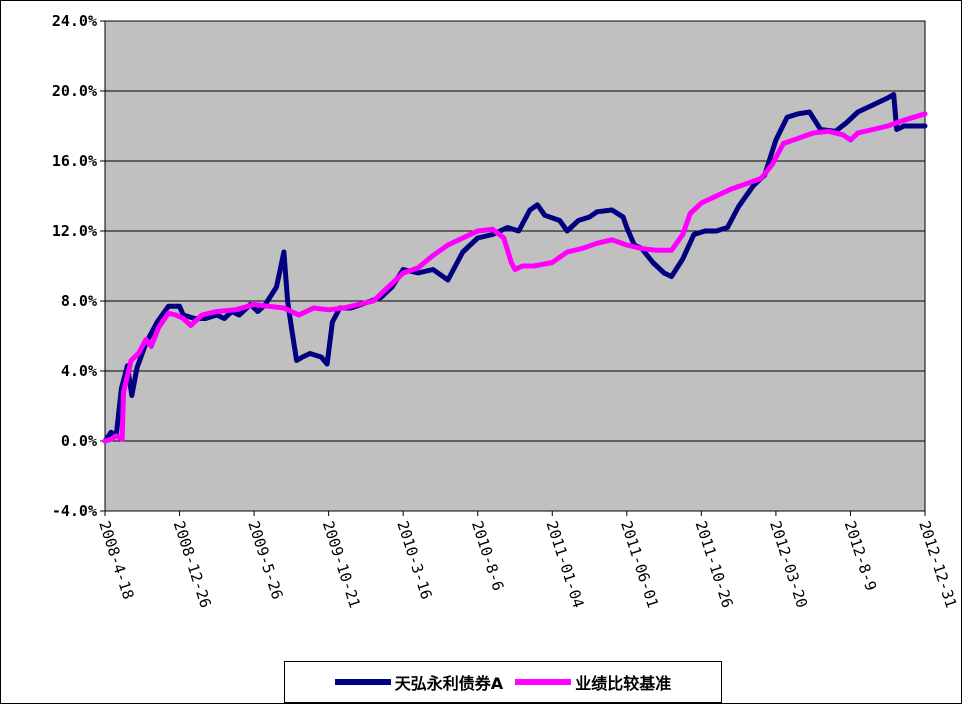  I want to click on y-tick-label: 8.0%, so click(79, 301).